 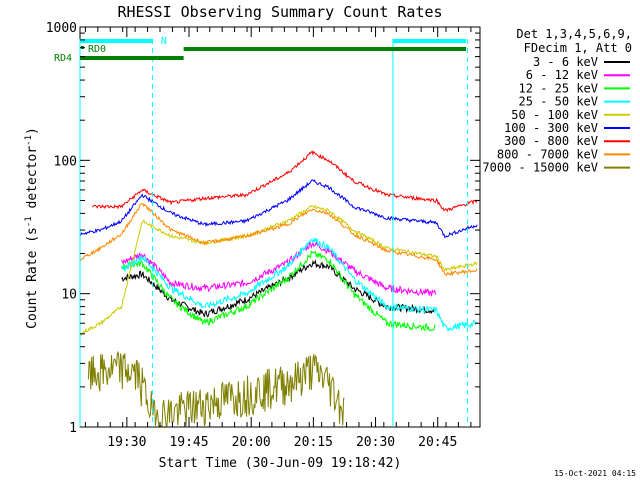 I want to click on x-axis-label: Start Time (30-Jun-09 19:18:42), so click(x=280, y=463).